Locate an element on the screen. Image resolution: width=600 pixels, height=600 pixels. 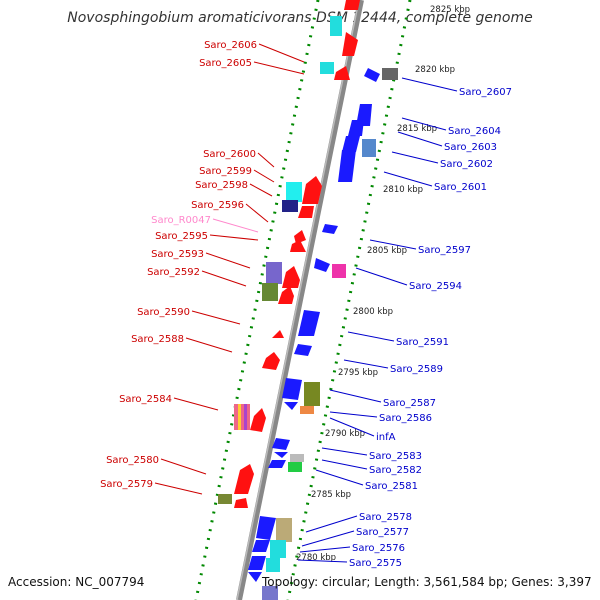
gene-label-left: Saro_2596 is located at coordinates (217, 205).